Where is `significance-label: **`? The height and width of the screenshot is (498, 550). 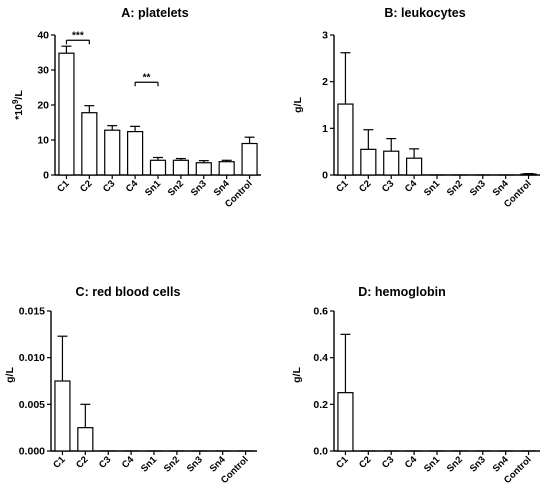
significance-label: ** is located at coordinates (147, 77).